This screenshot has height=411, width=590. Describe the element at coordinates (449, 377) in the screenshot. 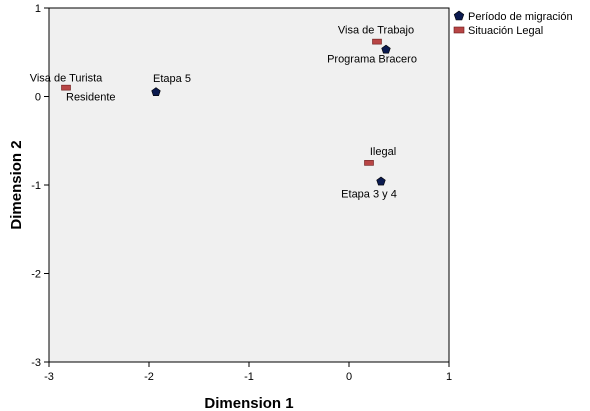

I see `x-tick-label: 1` at that location.